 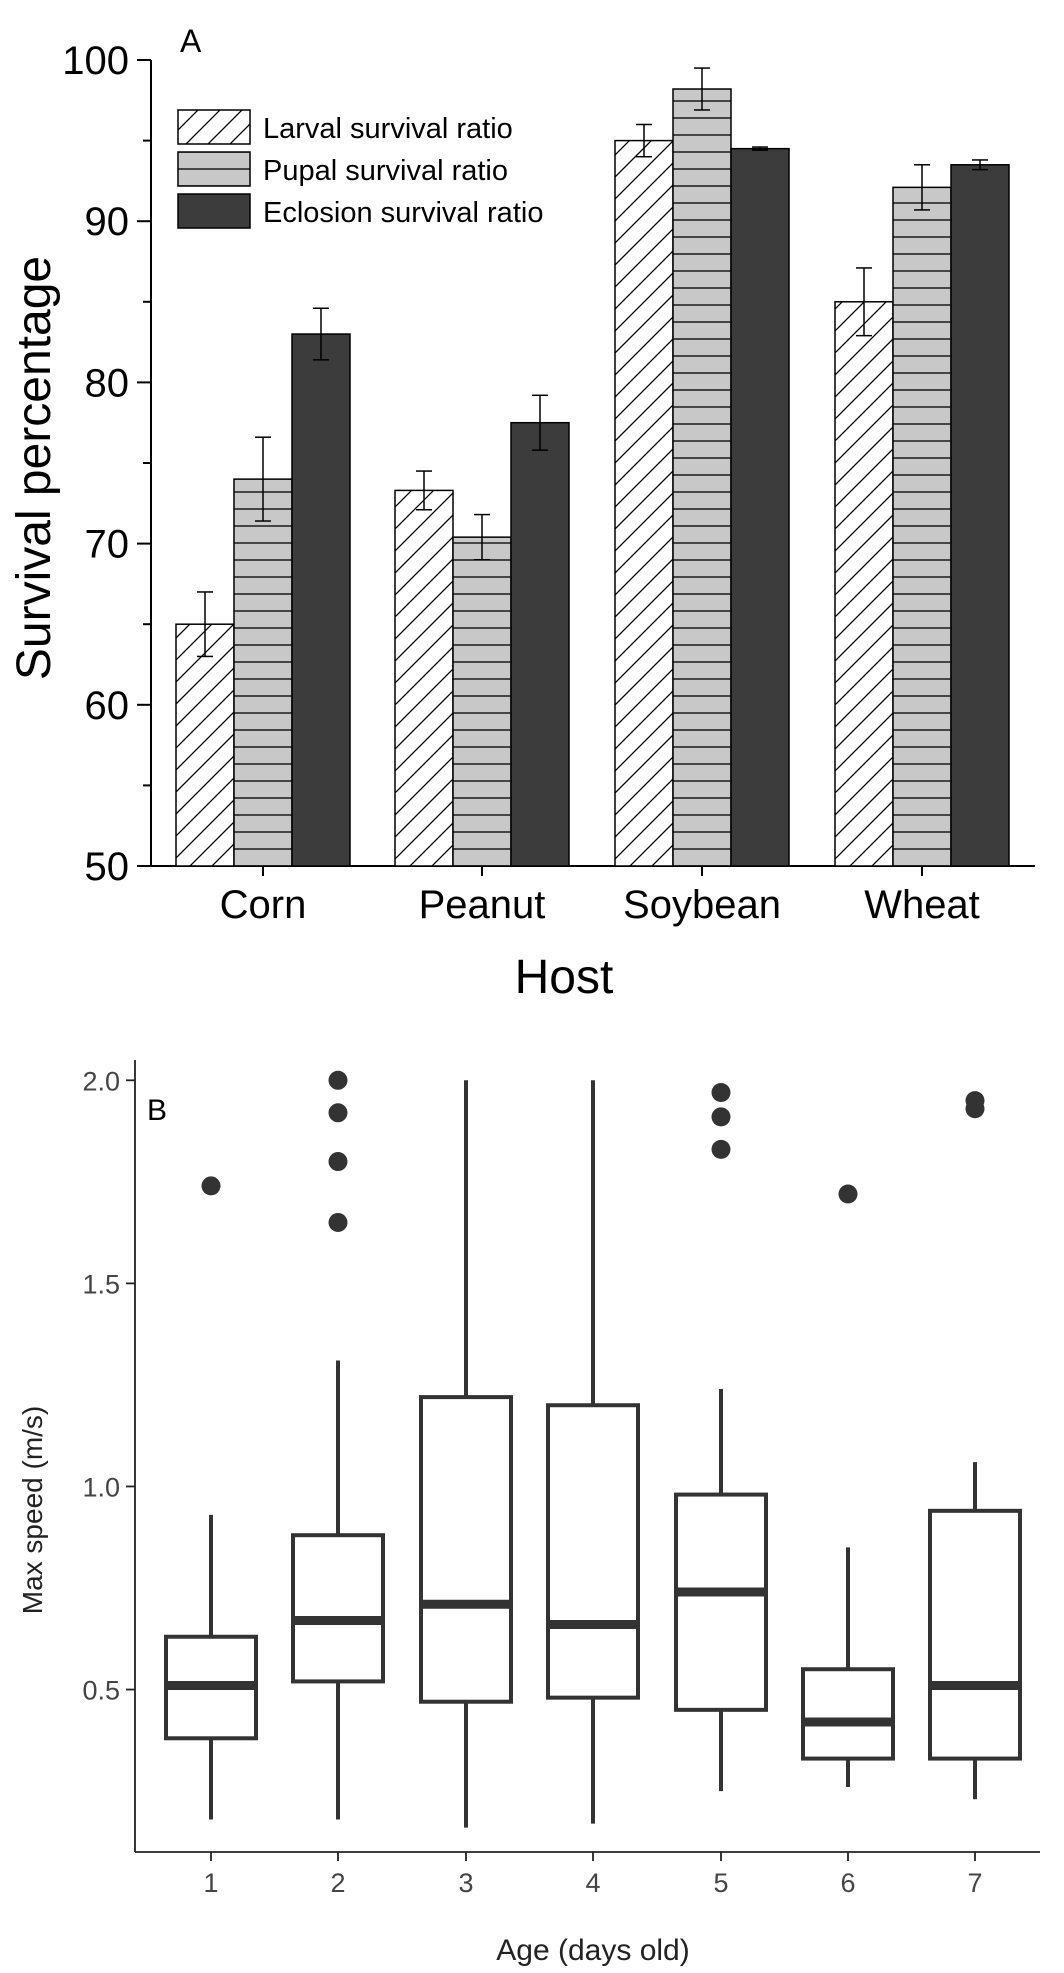 I want to click on error-bar-corn-larval, so click(x=205, y=624).